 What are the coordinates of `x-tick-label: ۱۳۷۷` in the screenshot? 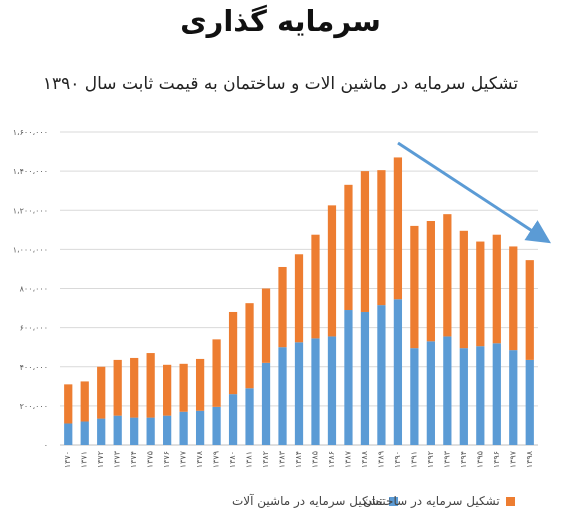 It's located at (183, 459).